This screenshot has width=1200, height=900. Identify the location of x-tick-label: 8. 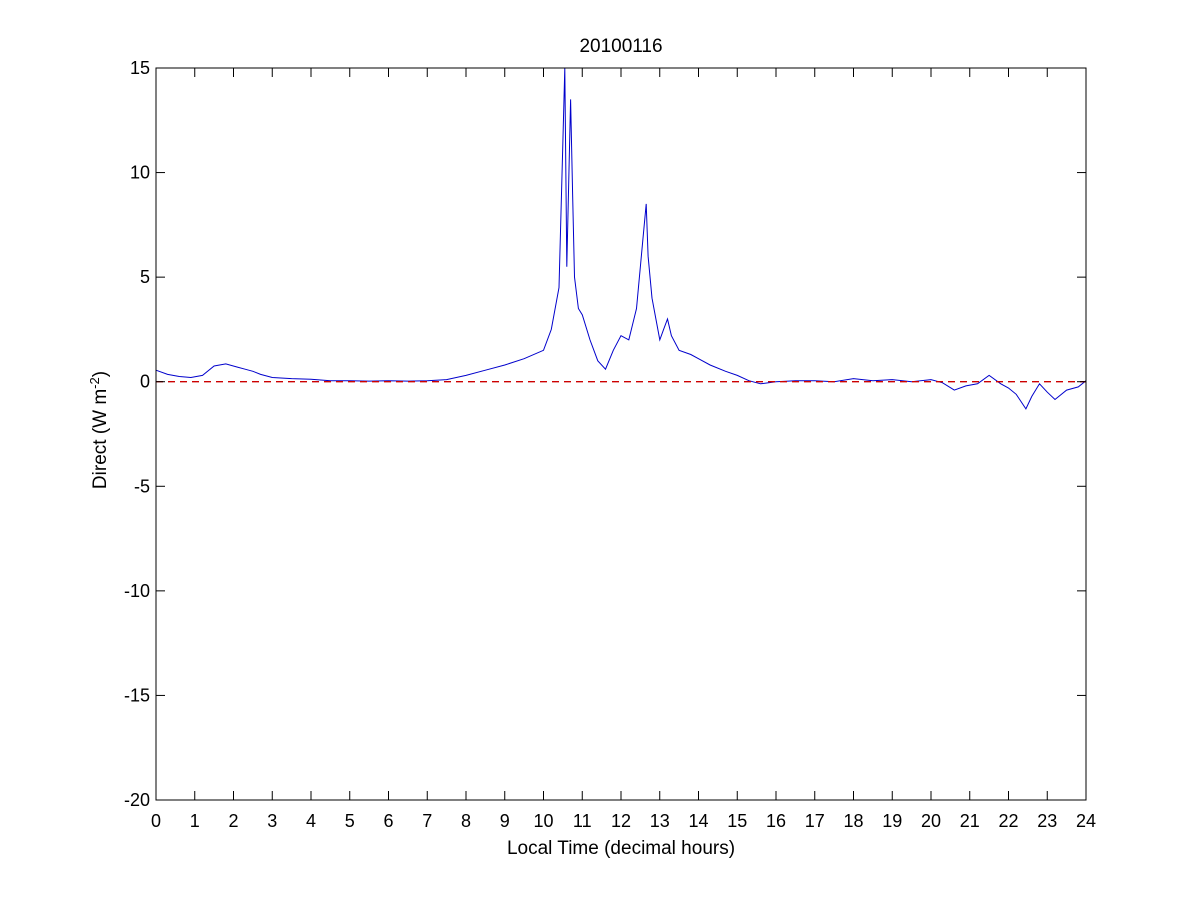
(466, 821).